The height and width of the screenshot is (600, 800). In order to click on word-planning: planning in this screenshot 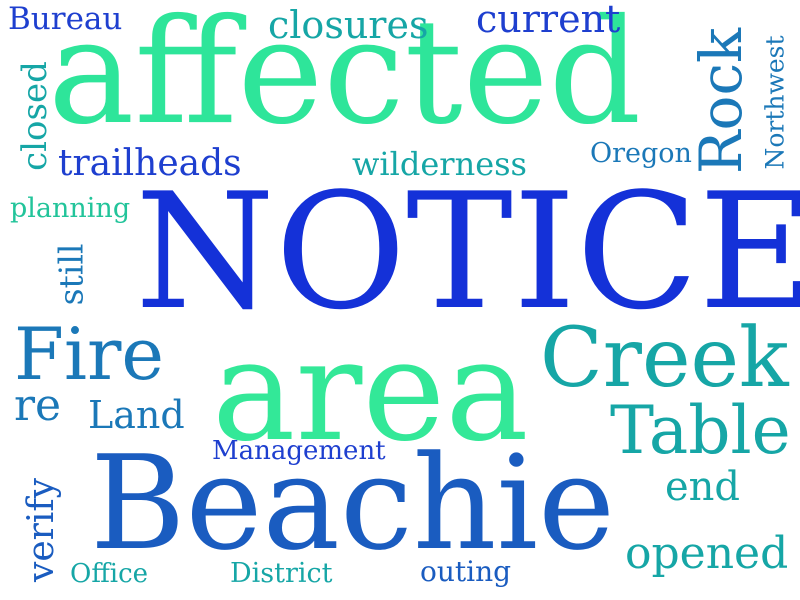, I will do `click(70, 208)`.